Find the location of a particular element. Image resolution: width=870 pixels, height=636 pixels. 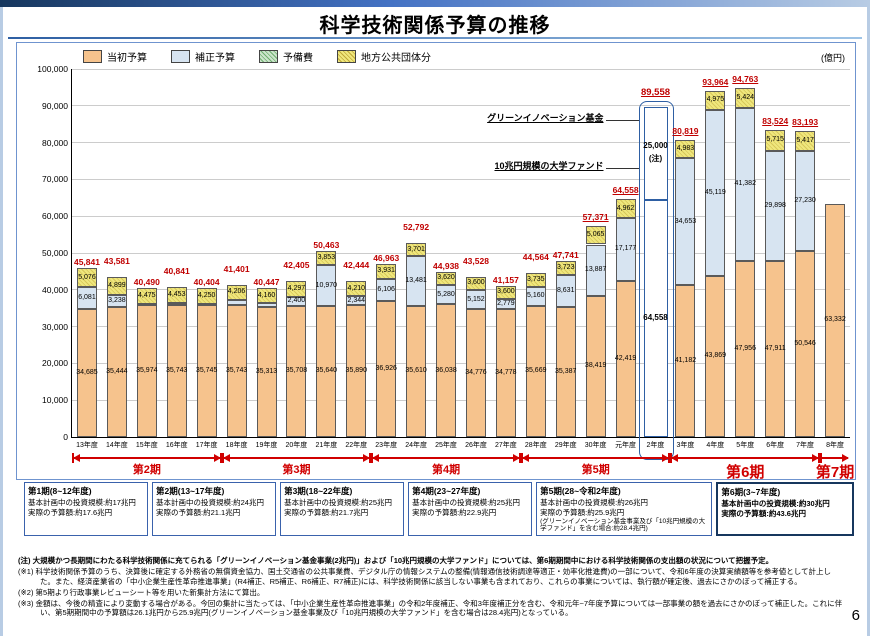

x-axis-year-label: 23年度 is located at coordinates (386, 445).